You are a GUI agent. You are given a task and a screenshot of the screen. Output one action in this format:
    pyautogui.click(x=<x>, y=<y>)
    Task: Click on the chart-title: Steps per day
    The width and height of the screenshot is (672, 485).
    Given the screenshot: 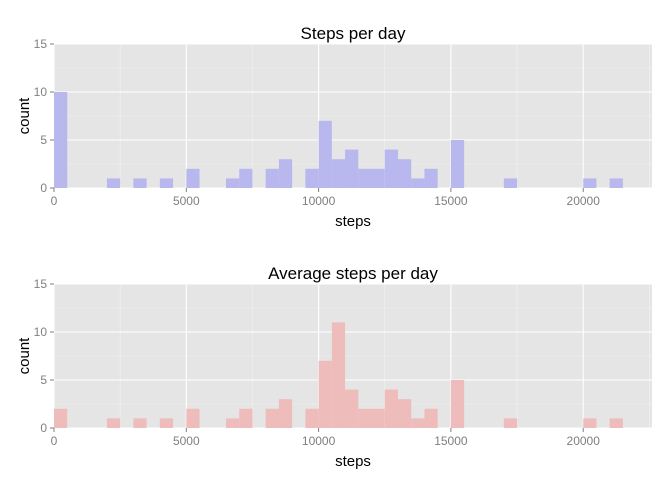 What is the action you would take?
    pyautogui.click(x=353, y=33)
    